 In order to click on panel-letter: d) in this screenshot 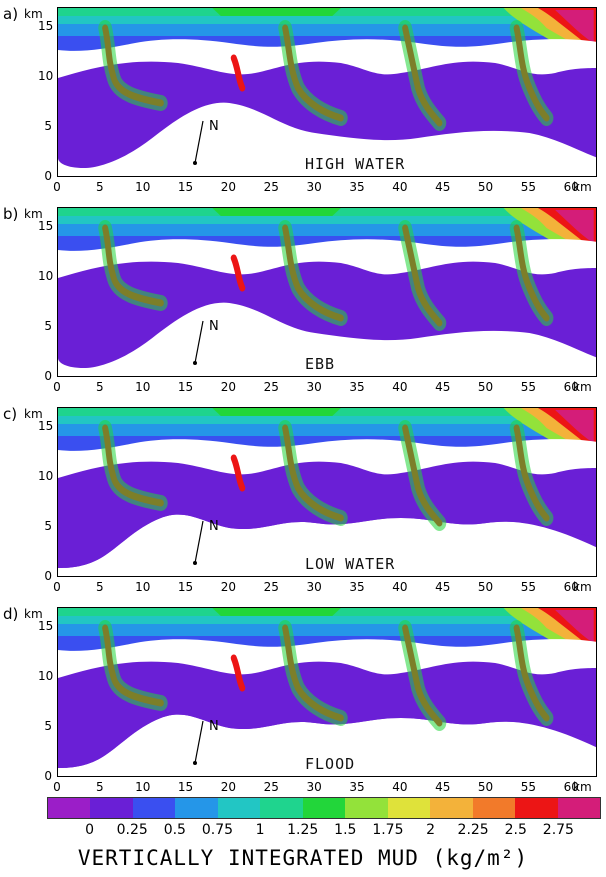, I will do `click(11, 614)`.